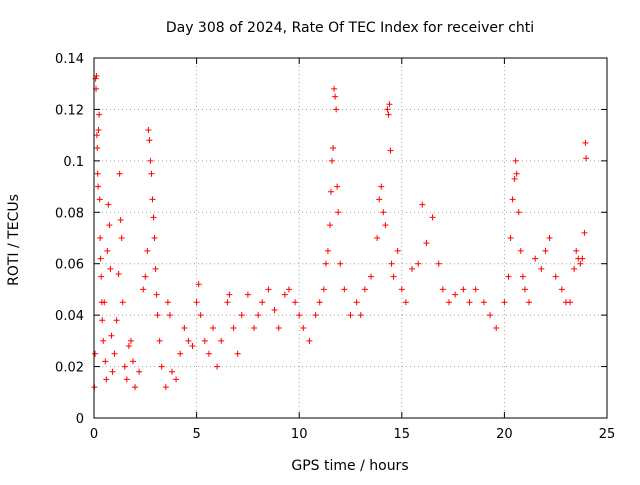 This screenshot has width=640, height=485. What do you see at coordinates (69, 316) in the screenshot?
I see `y-tick-label: 0.04` at bounding box center [69, 316].